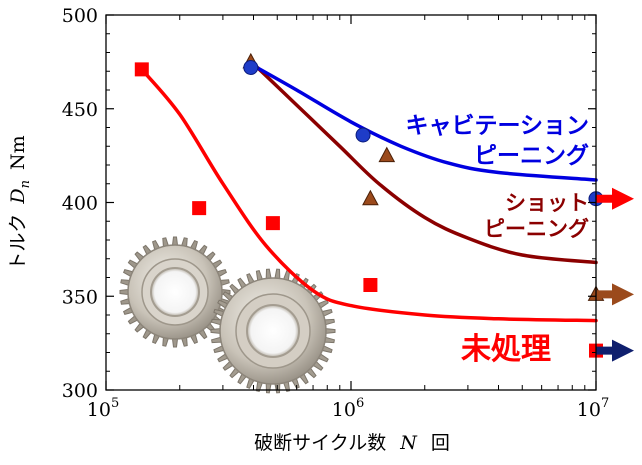 This screenshot has width=642, height=465. I want to click on y-tick-label: 300, so click(80, 391).